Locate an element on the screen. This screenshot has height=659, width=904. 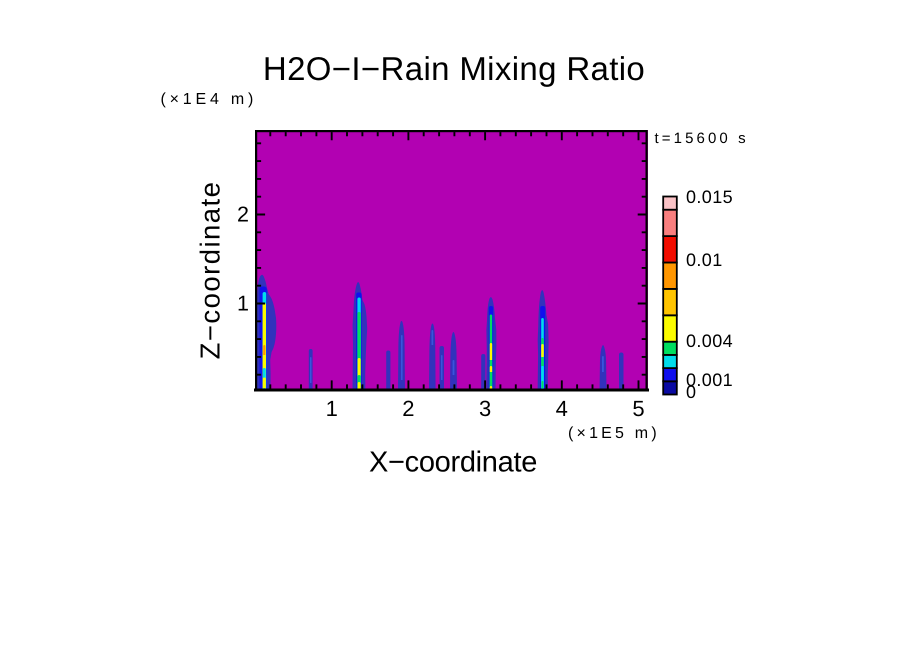
svg-text: 0.015 is located at coordinates (709, 197).